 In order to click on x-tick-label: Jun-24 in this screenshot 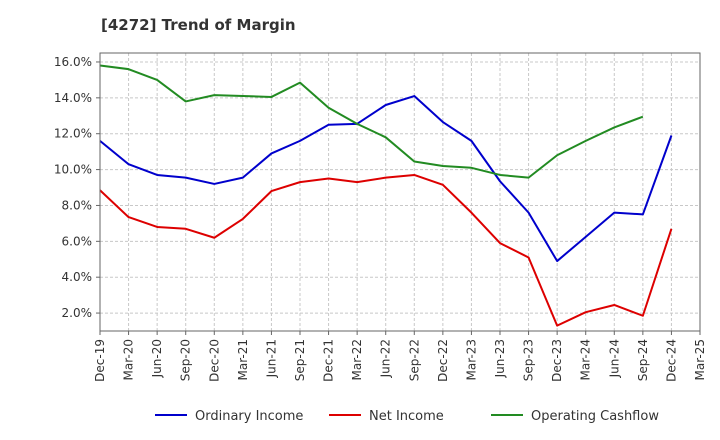, I will do `click(614, 358)`.